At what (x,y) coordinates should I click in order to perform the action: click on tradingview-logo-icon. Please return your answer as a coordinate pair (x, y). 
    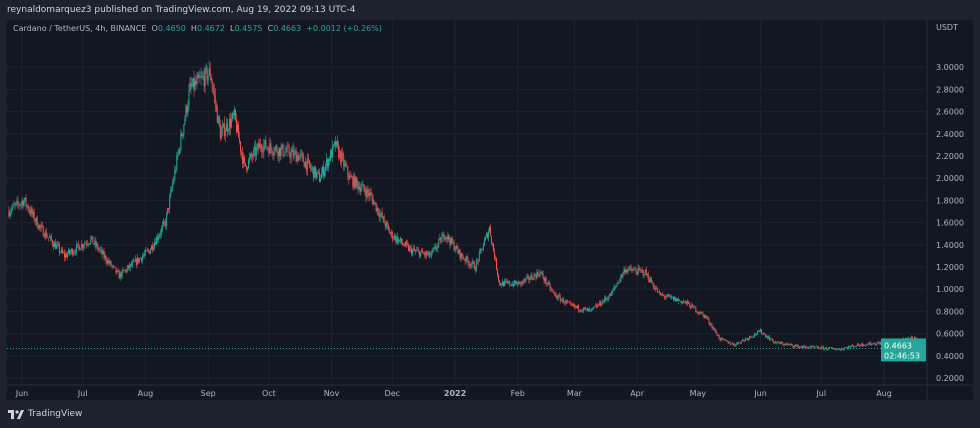
    Looking at the image, I should click on (16, 414).